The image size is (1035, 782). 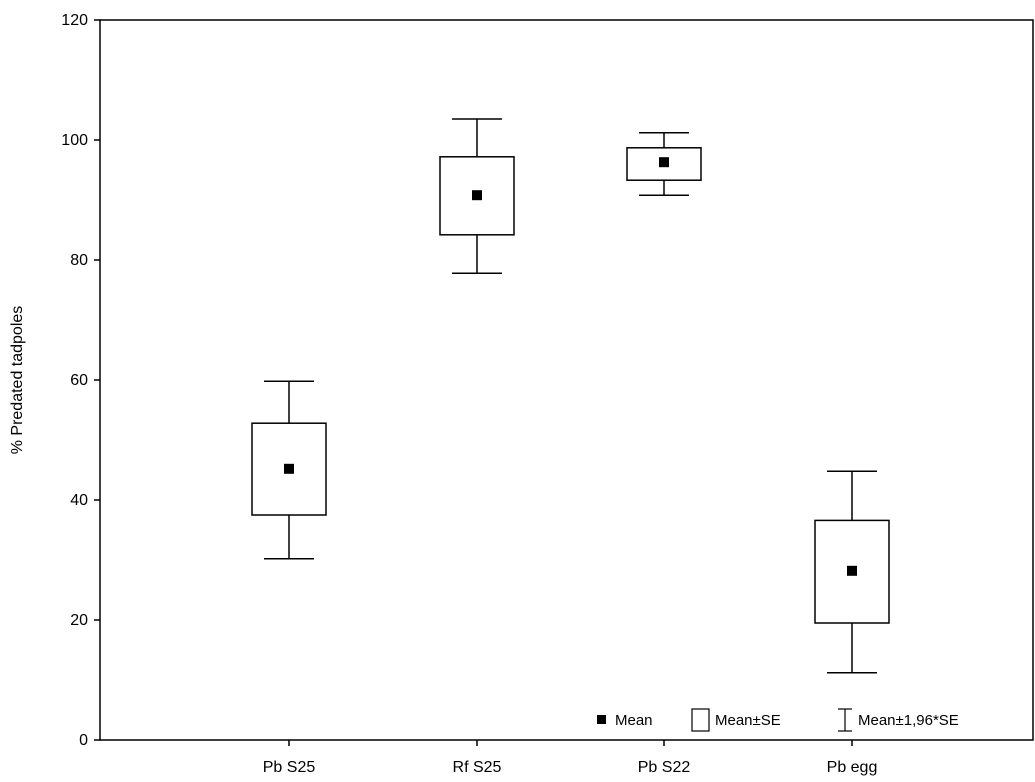 I want to click on y-tick-label: 120, so click(x=74, y=20).